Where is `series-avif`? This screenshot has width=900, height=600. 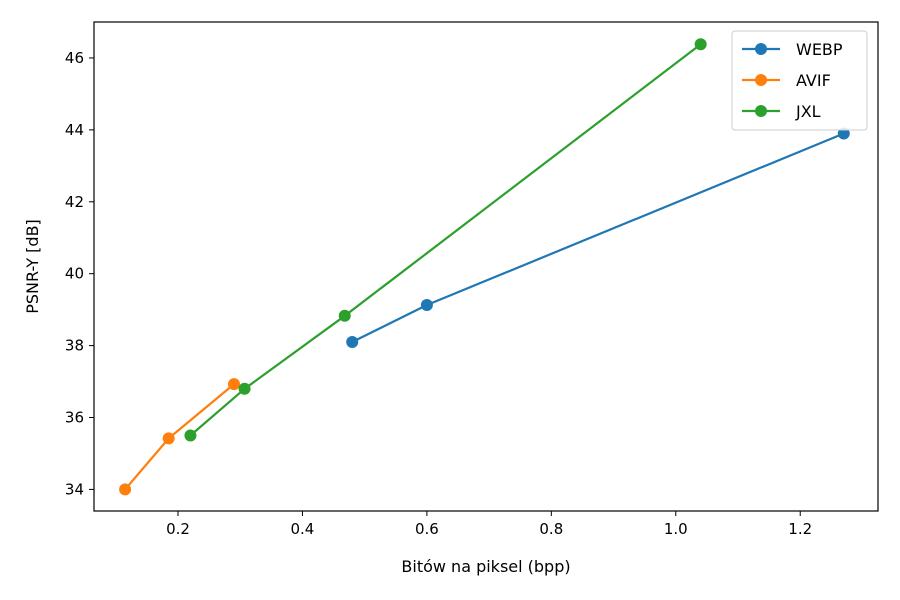 series-avif is located at coordinates (179, 437).